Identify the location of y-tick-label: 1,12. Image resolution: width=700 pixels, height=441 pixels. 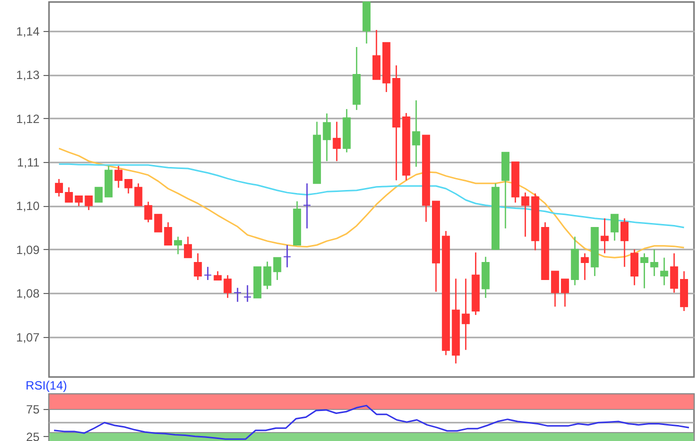
(28, 119).